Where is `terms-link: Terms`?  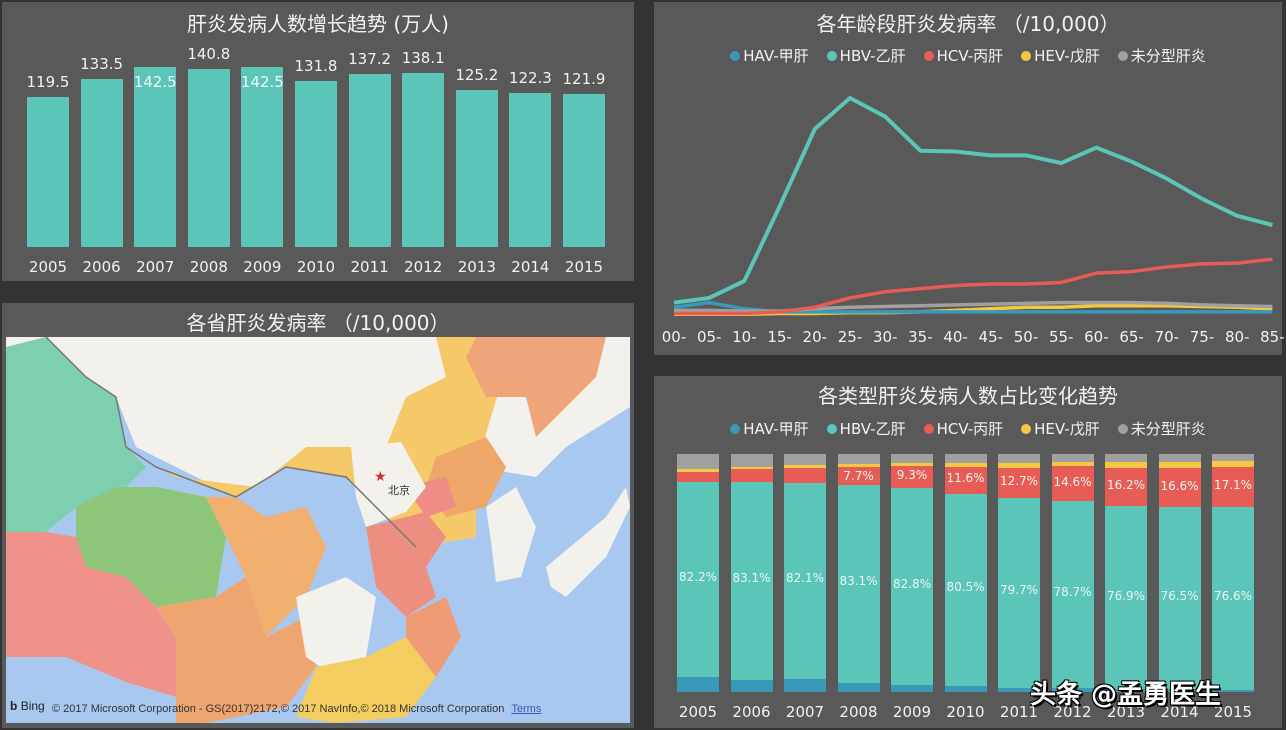
terms-link: Terms is located at coordinates (526, 709).